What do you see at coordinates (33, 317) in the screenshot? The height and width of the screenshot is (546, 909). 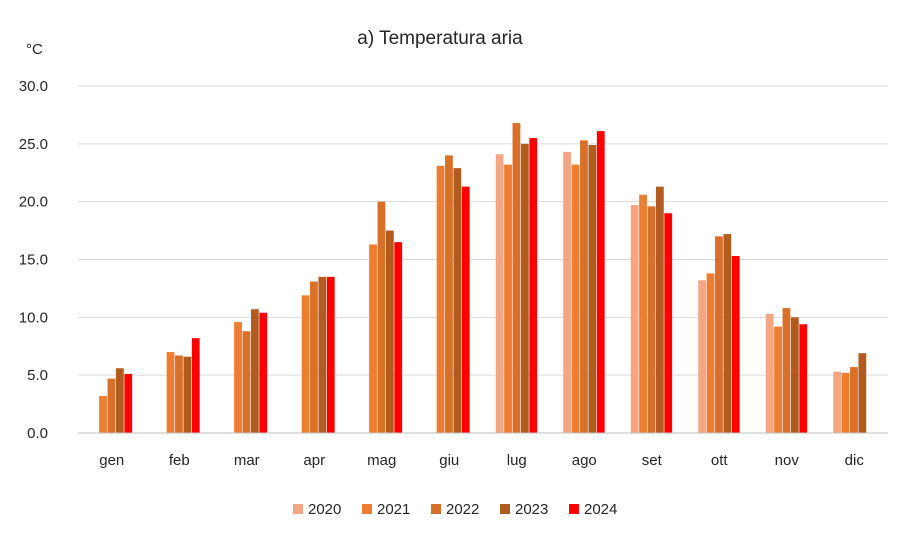 I see `y-tick-label: 10.0` at bounding box center [33, 317].